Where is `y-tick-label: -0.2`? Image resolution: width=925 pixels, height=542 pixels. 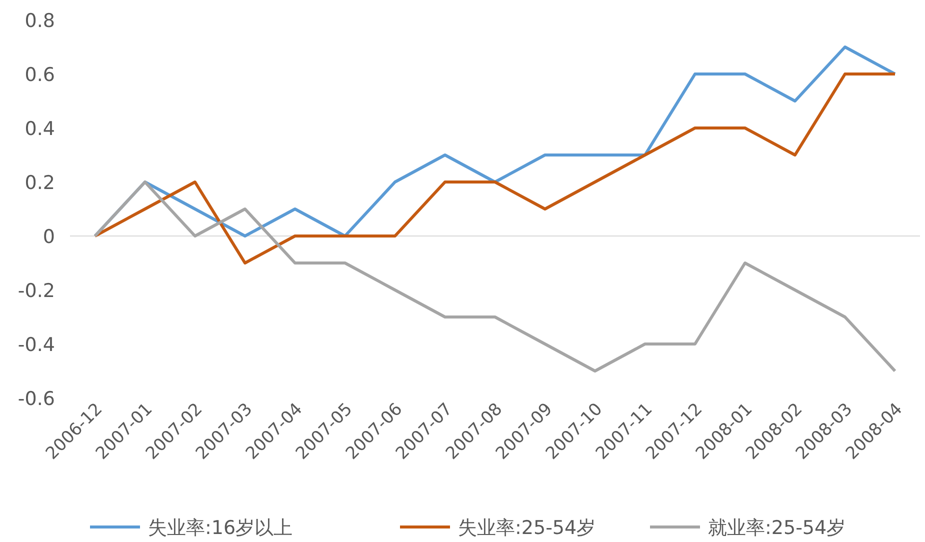 y-tick-label: -0.2 is located at coordinates (36, 291).